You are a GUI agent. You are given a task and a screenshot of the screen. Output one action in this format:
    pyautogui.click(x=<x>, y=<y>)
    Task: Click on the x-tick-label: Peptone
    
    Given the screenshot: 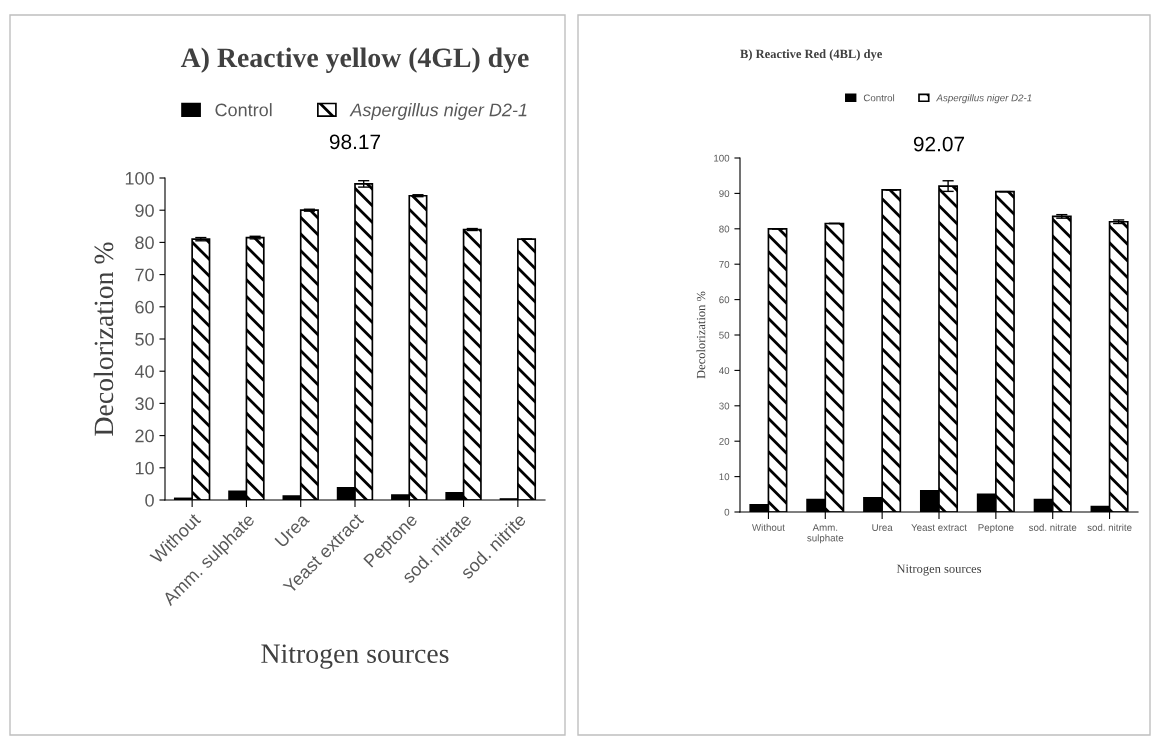 What is the action you would take?
    pyautogui.click(x=996, y=528)
    